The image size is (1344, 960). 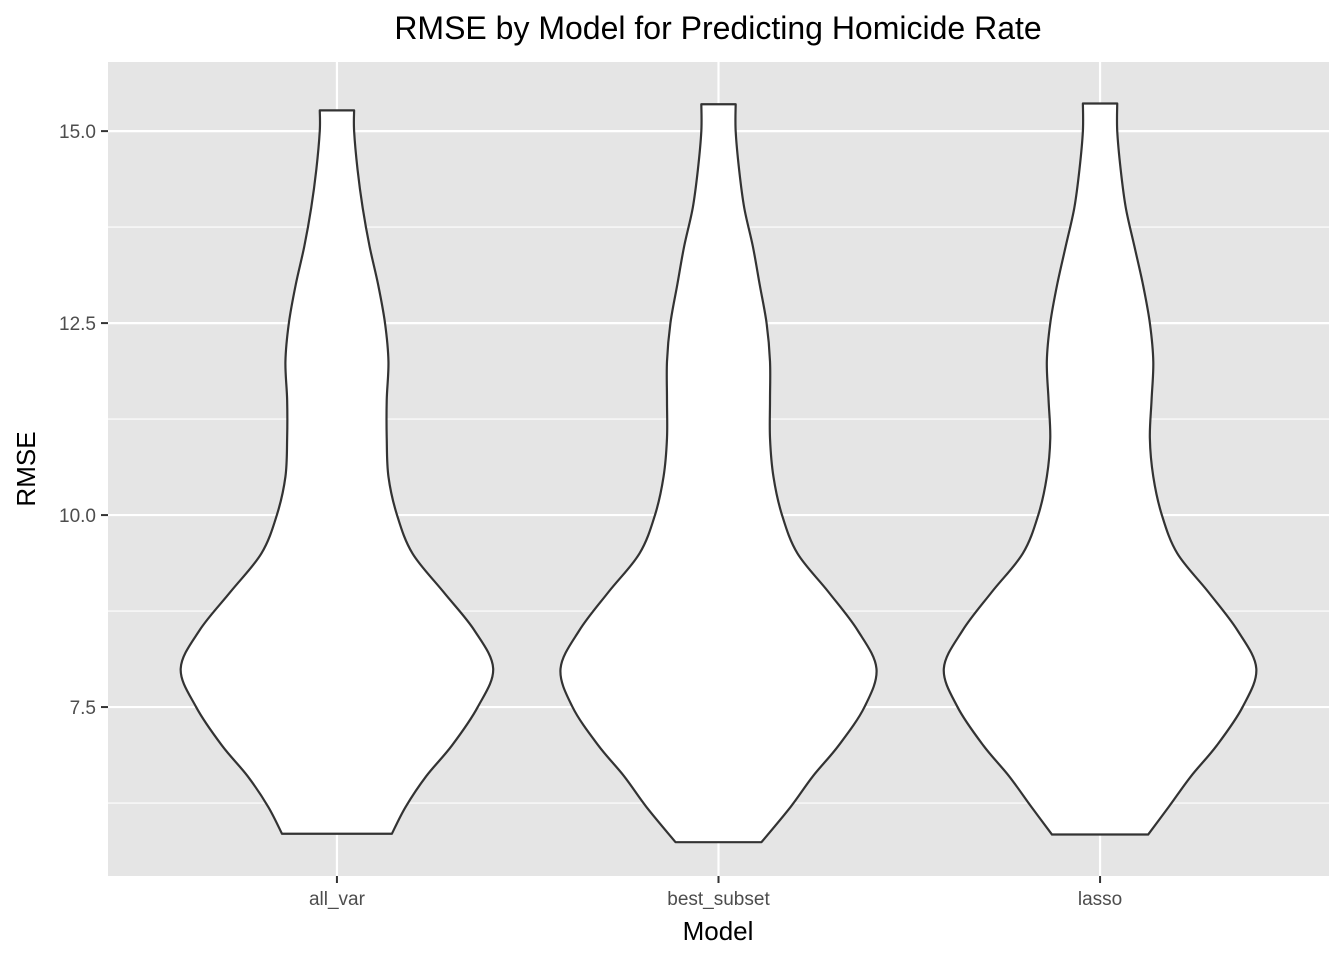 What do you see at coordinates (718, 899) in the screenshot?
I see `x-tick-label-best_subset: best_subset` at bounding box center [718, 899].